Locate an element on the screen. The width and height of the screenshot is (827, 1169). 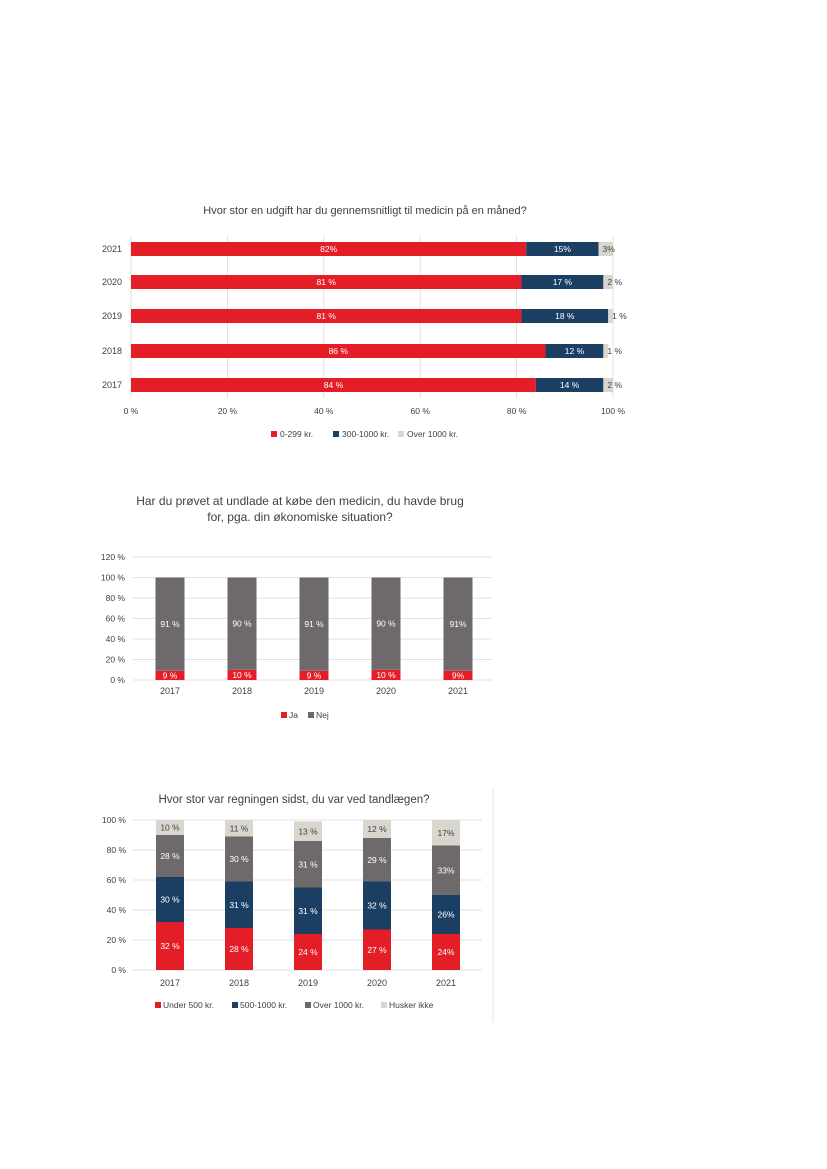
chart3-legend-label: Husker ikke is located at coordinates (411, 1005).